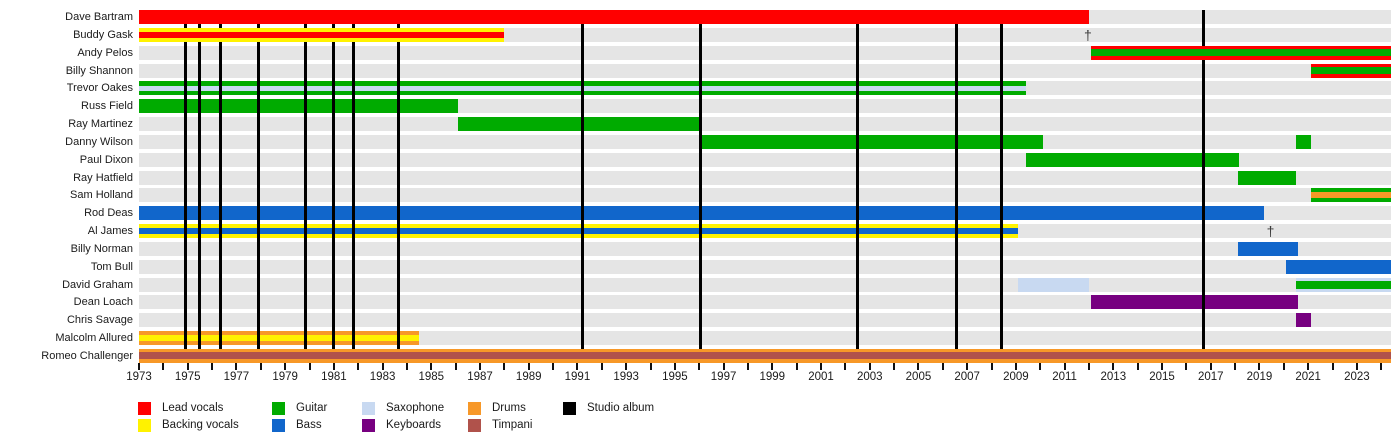 This screenshot has width=1400, height=440. What do you see at coordinates (139, 376) in the screenshot?
I see `axis-year-label: 1973` at bounding box center [139, 376].